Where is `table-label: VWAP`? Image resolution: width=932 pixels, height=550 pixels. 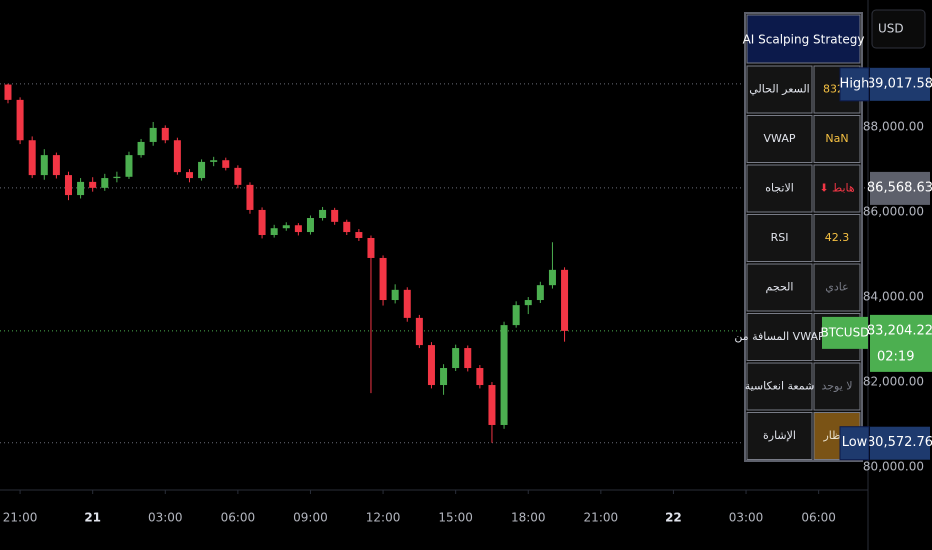 table-label: VWAP is located at coordinates (780, 138).